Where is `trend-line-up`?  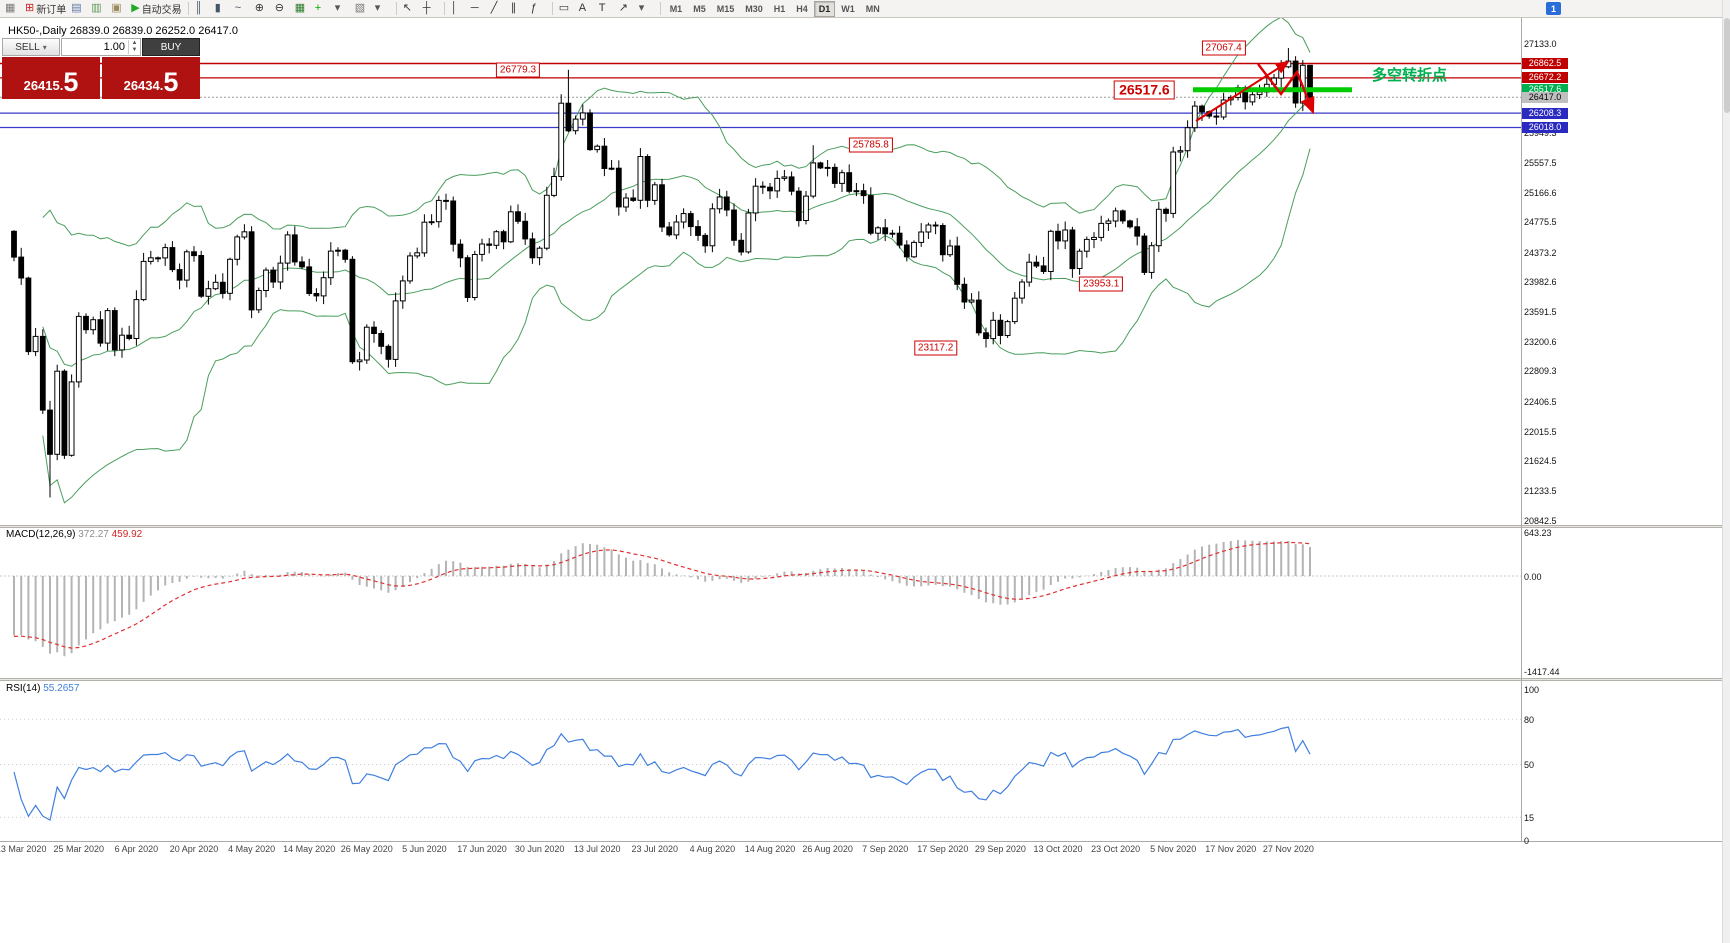 trend-line-up is located at coordinates (1242, 91).